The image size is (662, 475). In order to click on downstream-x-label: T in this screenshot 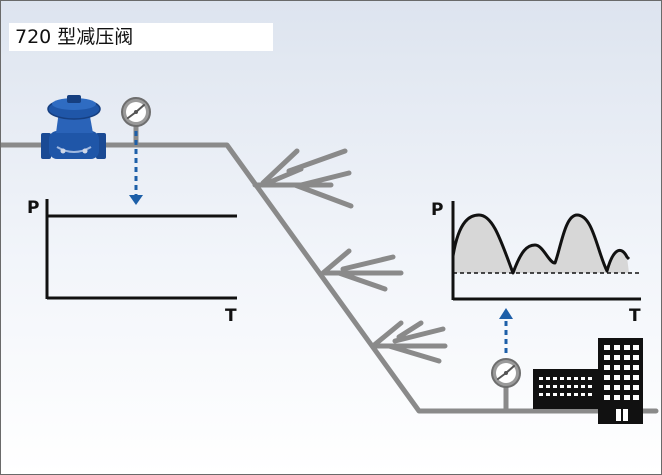, I will do `click(635, 316)`.